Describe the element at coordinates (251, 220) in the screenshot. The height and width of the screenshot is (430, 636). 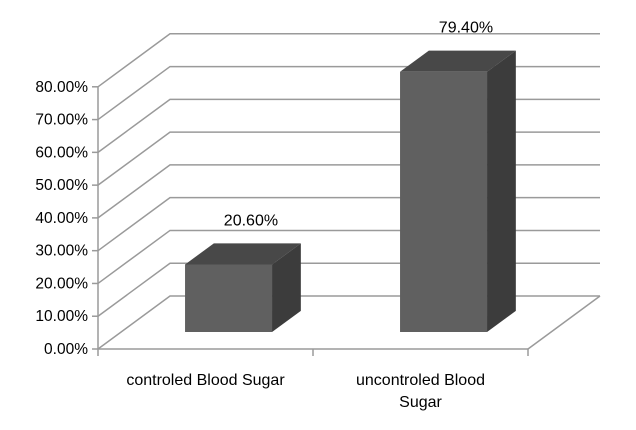
I see `data-label: 20.60%` at that location.